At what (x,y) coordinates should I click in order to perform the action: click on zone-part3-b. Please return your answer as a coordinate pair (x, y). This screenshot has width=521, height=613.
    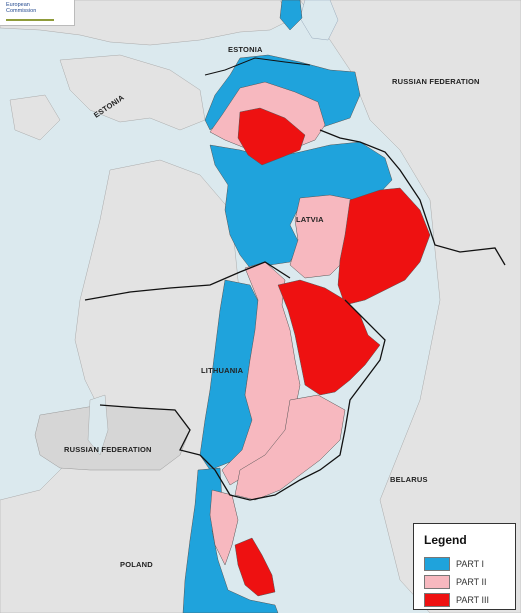
    Looking at the image, I should click on (384, 246).